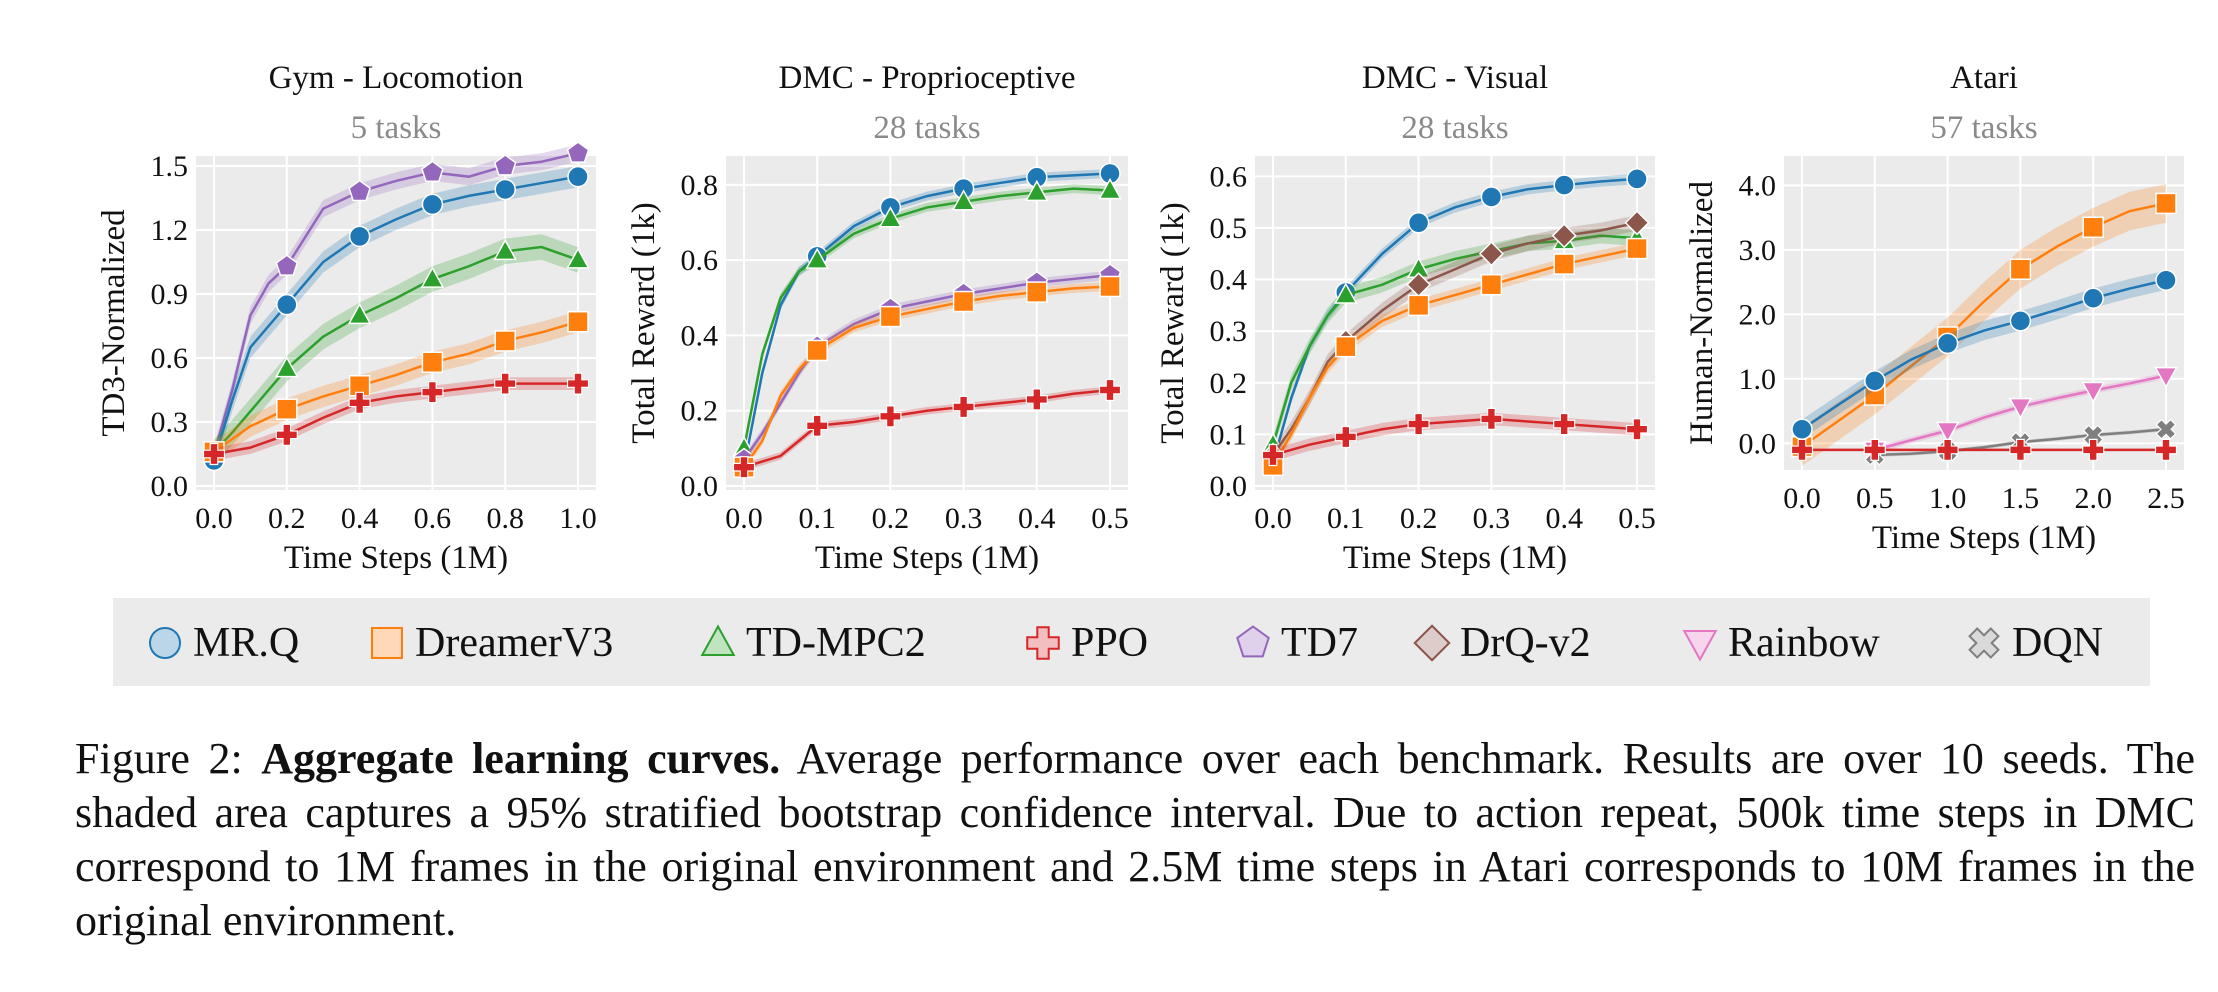  What do you see at coordinates (505, 518) in the screenshot?
I see `x-tick-label: 0.8` at bounding box center [505, 518].